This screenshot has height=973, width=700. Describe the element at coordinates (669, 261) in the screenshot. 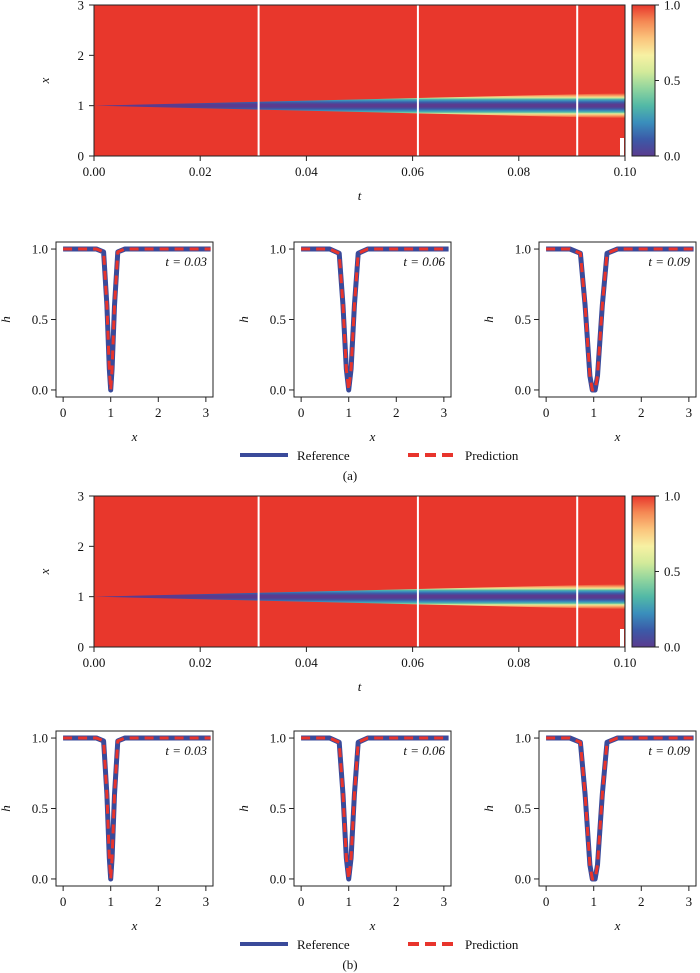

I see `time-annotation: t = 0.09` at that location.